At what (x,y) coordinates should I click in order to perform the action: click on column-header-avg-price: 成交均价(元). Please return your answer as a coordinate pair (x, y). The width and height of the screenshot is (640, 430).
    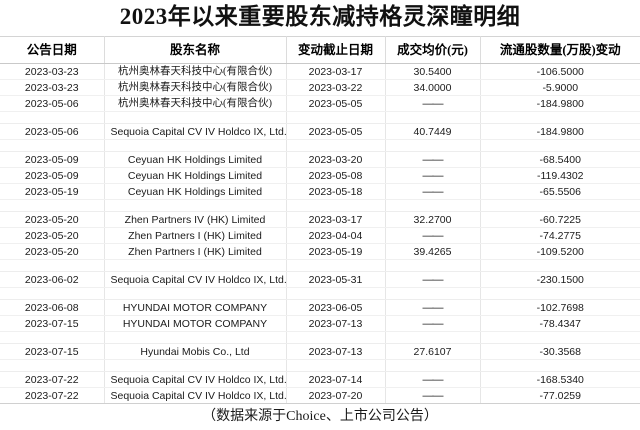
    Looking at the image, I should click on (433, 50).